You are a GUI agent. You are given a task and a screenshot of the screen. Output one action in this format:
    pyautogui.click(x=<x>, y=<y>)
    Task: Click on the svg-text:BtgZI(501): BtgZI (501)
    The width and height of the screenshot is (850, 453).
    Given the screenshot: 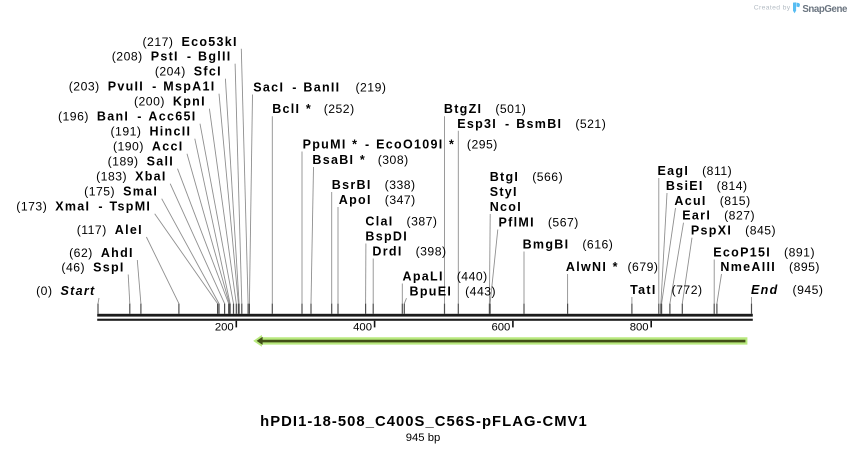 What is the action you would take?
    pyautogui.click(x=485, y=109)
    